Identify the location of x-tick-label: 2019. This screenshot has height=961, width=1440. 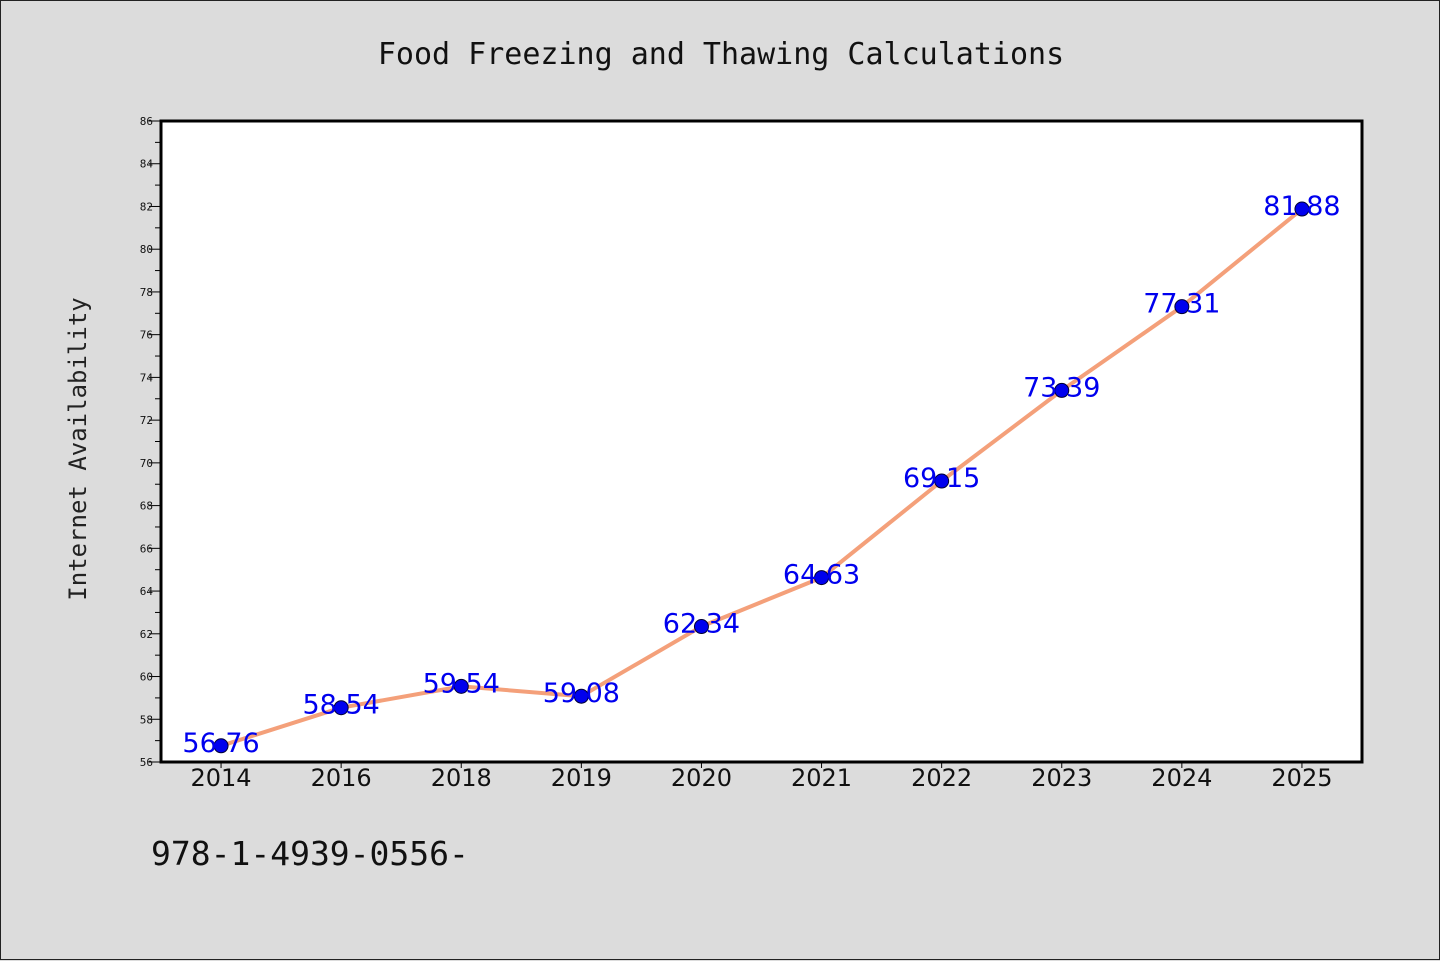
(581, 778).